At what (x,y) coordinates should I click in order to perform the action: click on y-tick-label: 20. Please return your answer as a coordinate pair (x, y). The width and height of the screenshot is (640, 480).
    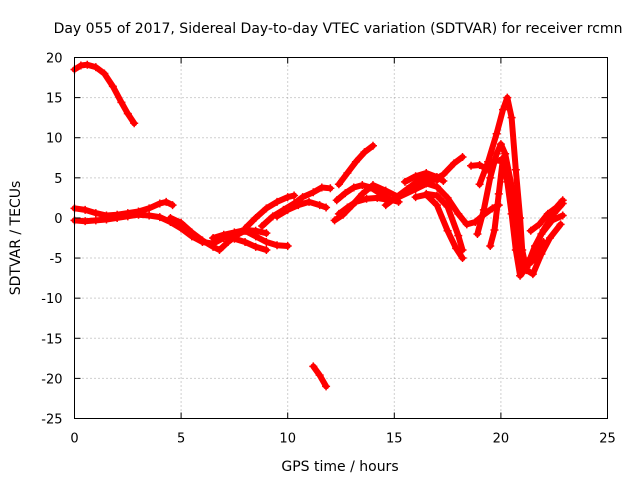
    Looking at the image, I should click on (54, 59).